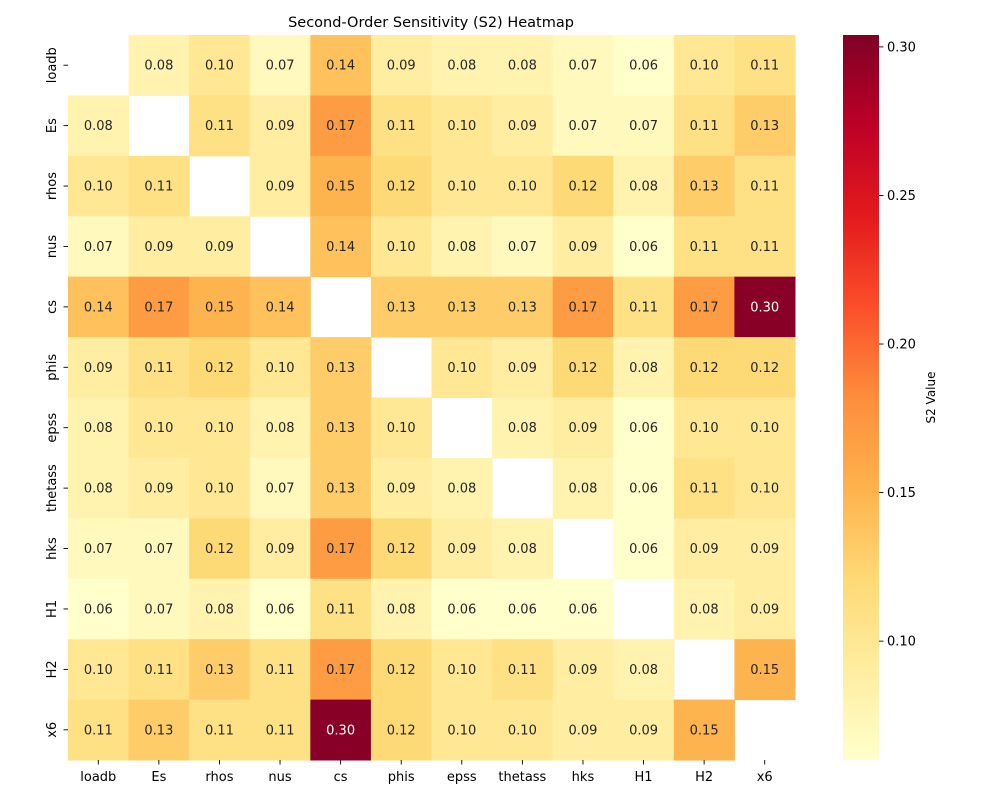 The height and width of the screenshot is (800, 1000). I want to click on heatmap-cell-H1-rhos, so click(220, 609).